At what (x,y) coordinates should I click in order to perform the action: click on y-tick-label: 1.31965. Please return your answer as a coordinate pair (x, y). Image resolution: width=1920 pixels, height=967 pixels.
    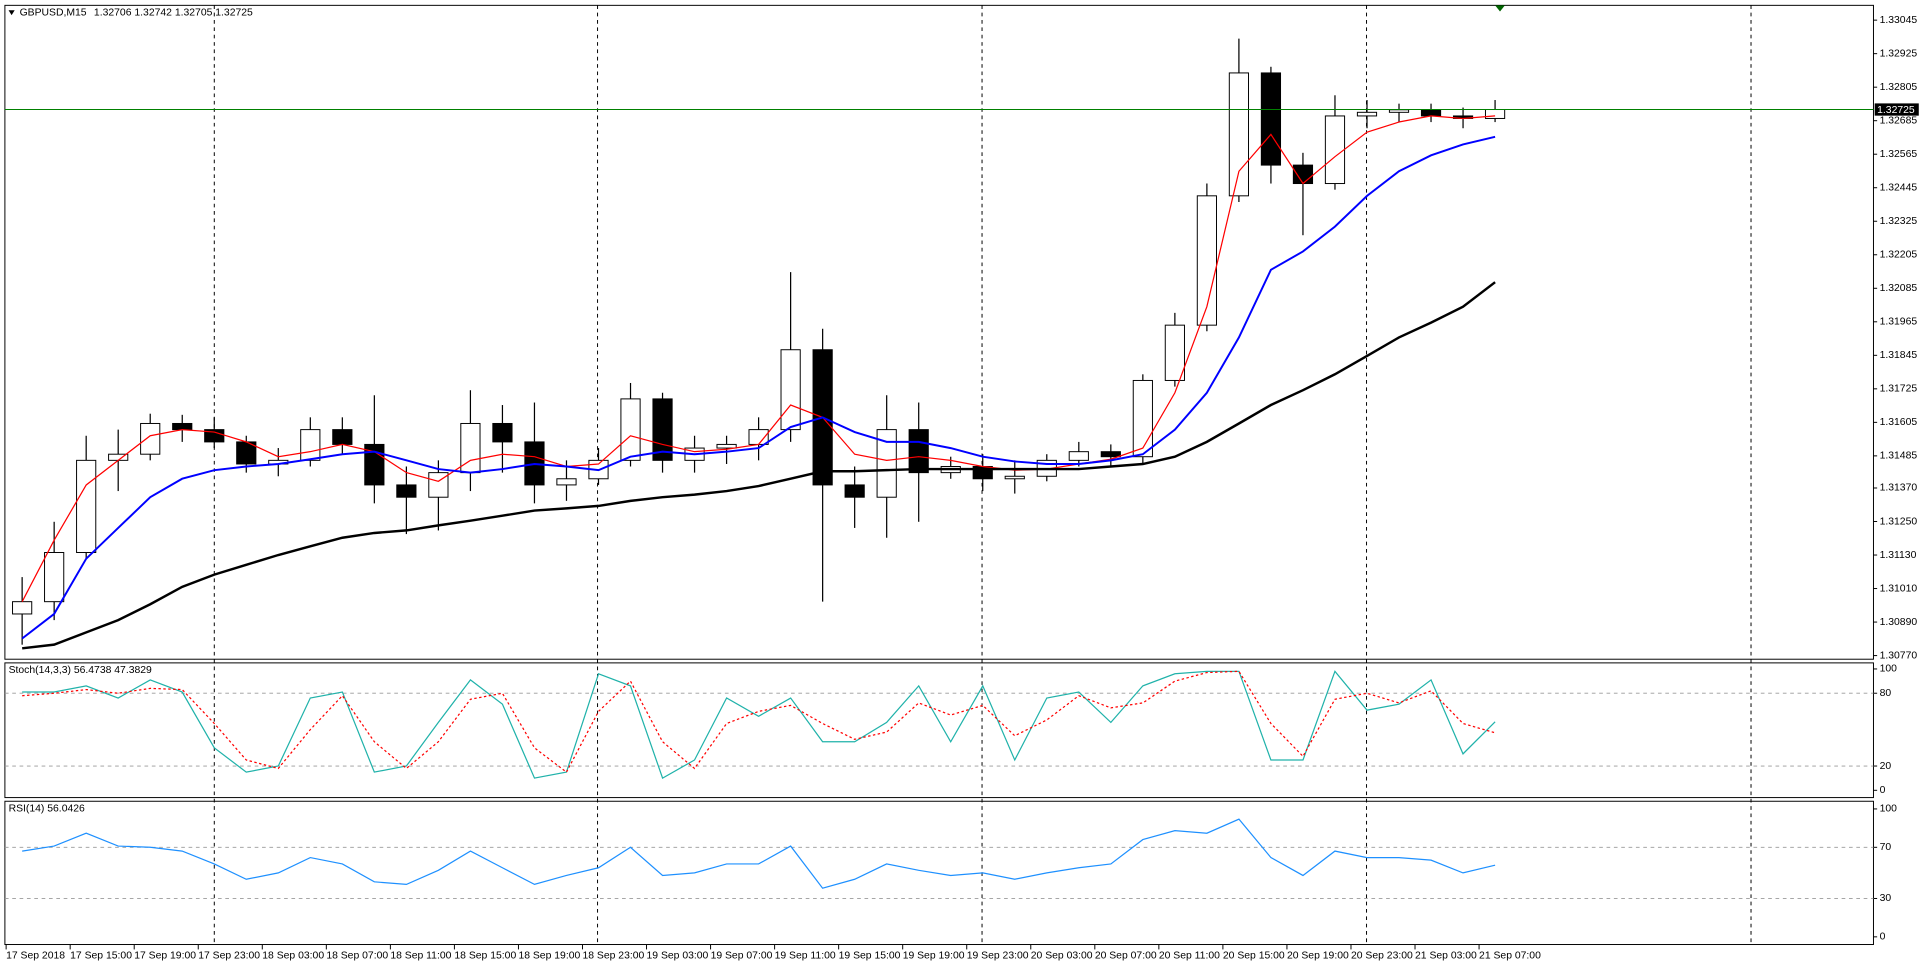
    Looking at the image, I should click on (1899, 322).